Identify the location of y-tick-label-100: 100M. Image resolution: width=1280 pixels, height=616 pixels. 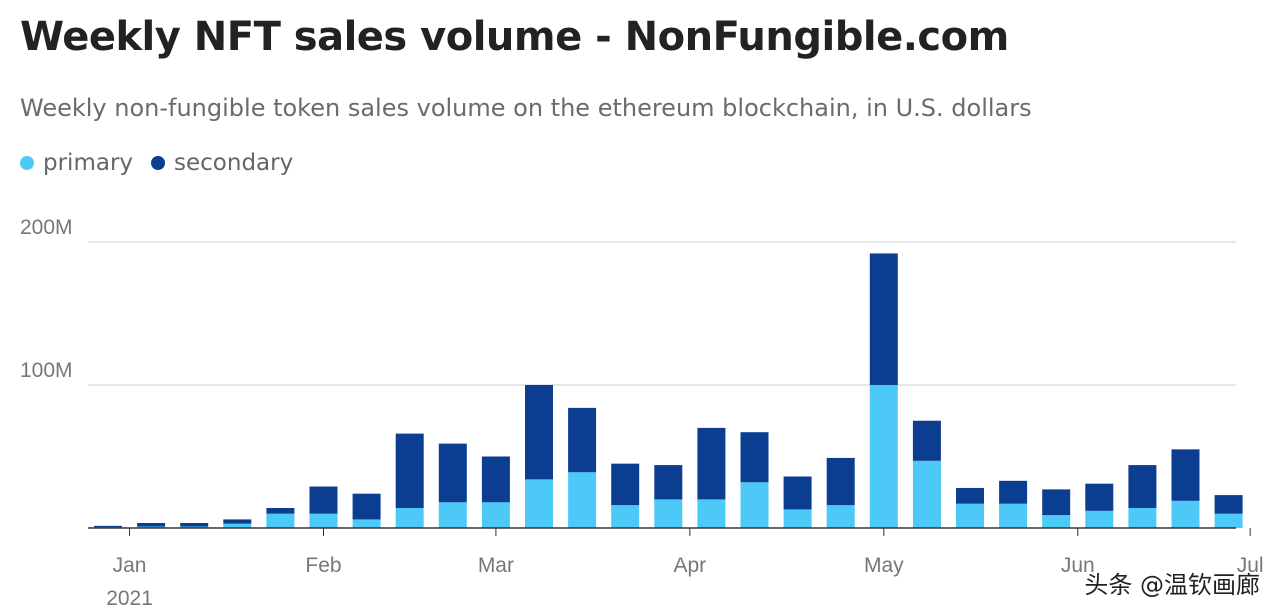
(46, 370).